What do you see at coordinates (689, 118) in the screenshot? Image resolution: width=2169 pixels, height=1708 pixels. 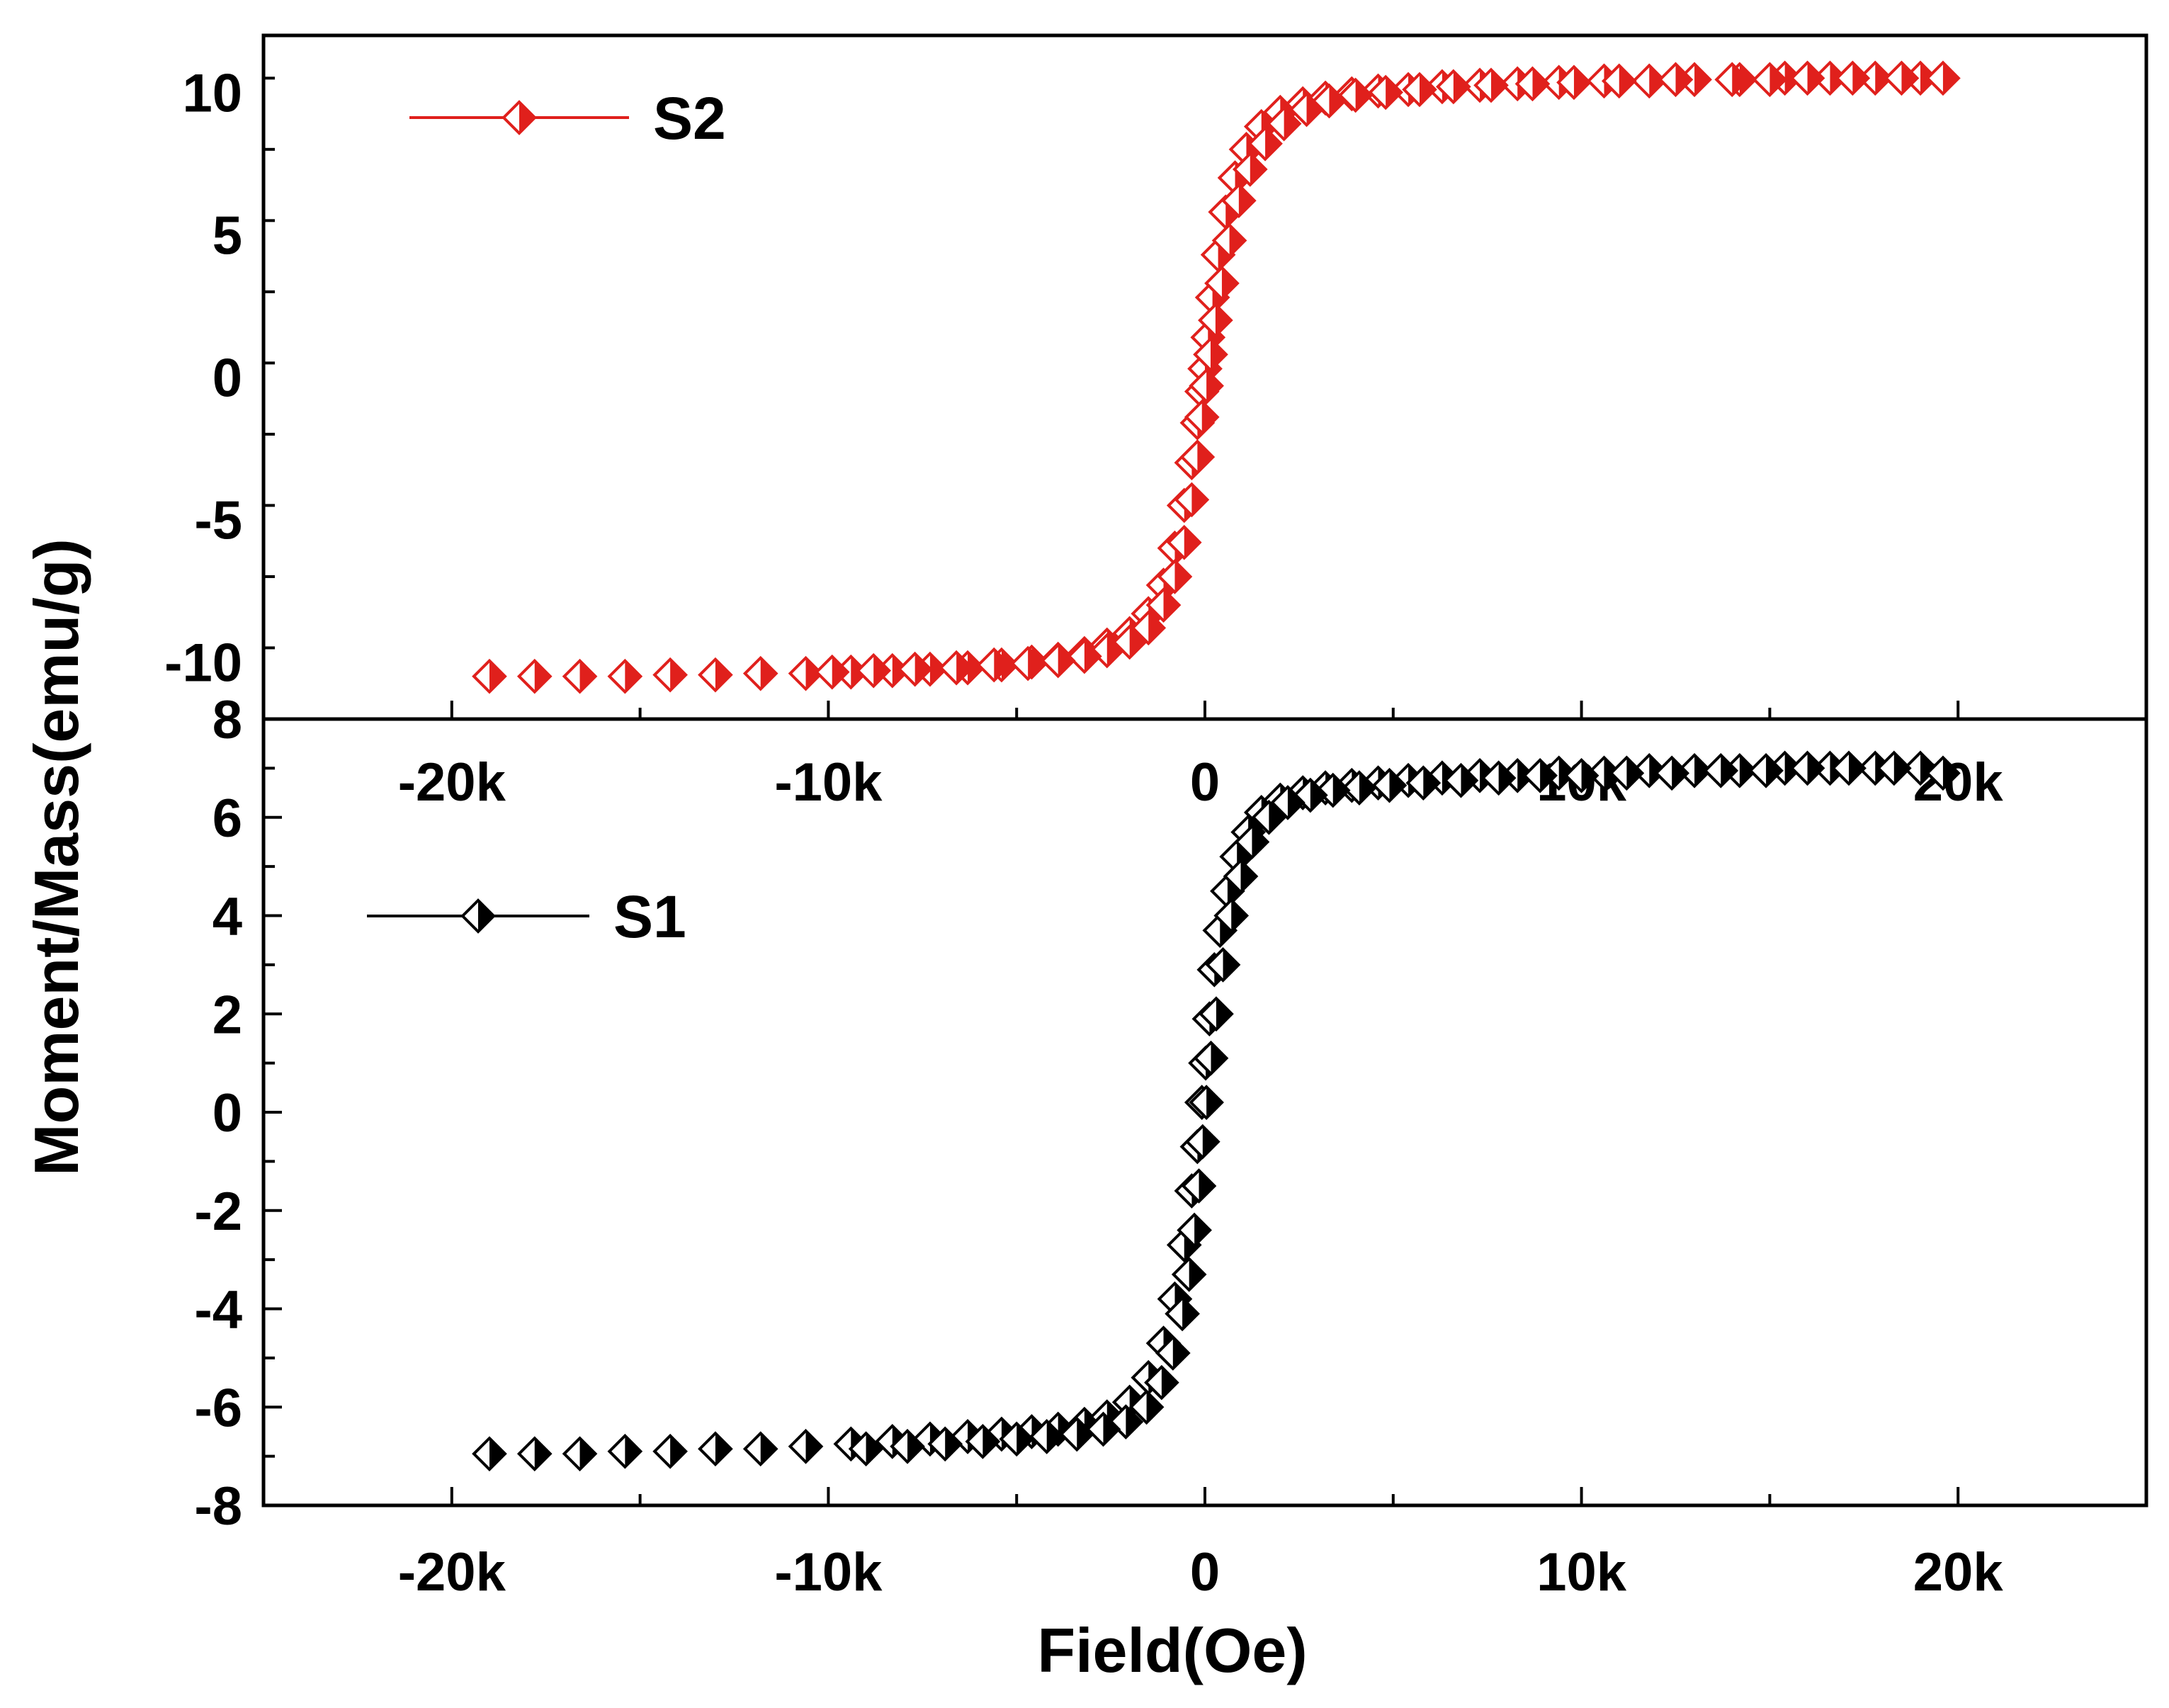 I see `top-legend-label: S2` at bounding box center [689, 118].